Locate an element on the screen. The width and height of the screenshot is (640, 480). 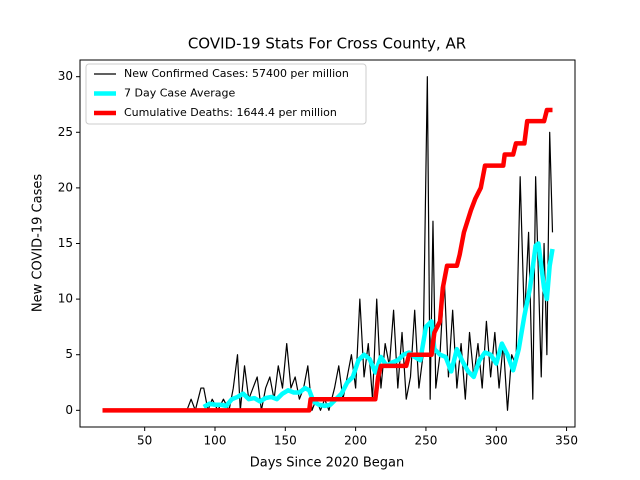
x-tick-label: 100 is located at coordinates (215, 441).